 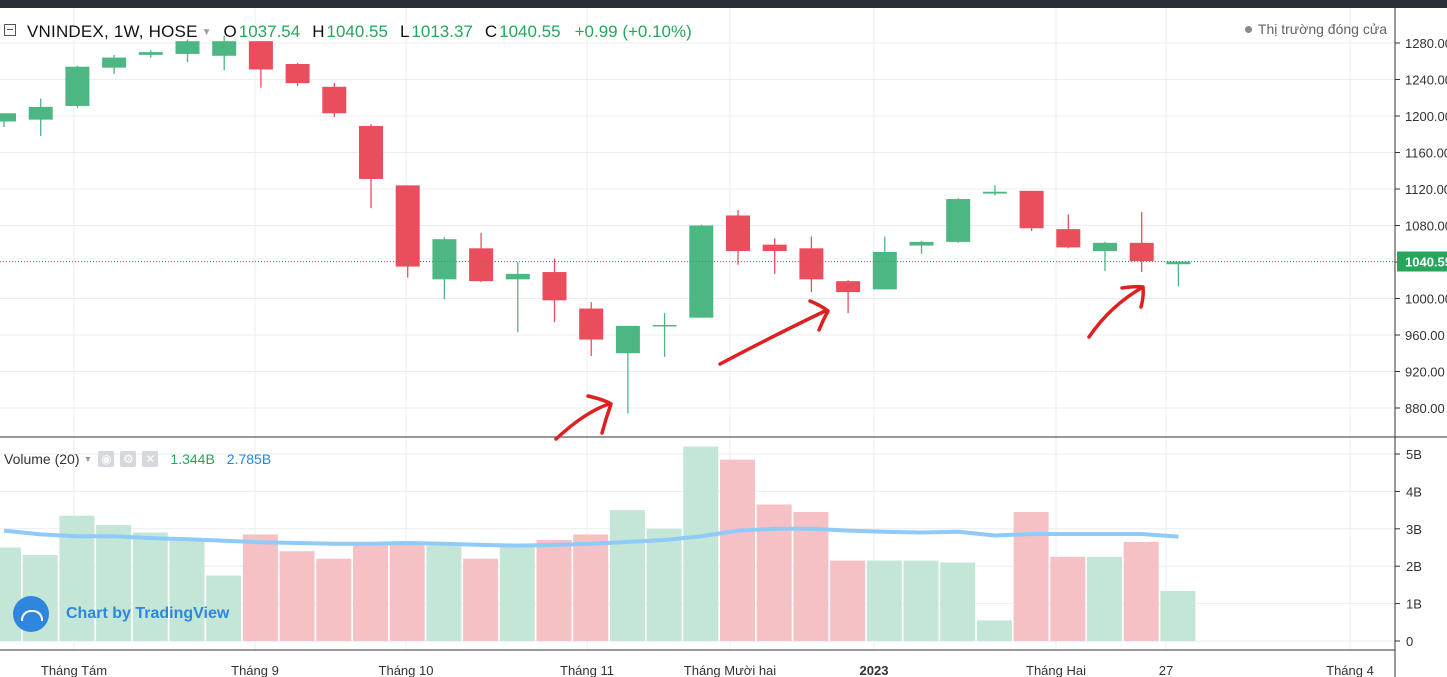 I want to click on price-tick-label: 1240.00, so click(x=1426, y=80).